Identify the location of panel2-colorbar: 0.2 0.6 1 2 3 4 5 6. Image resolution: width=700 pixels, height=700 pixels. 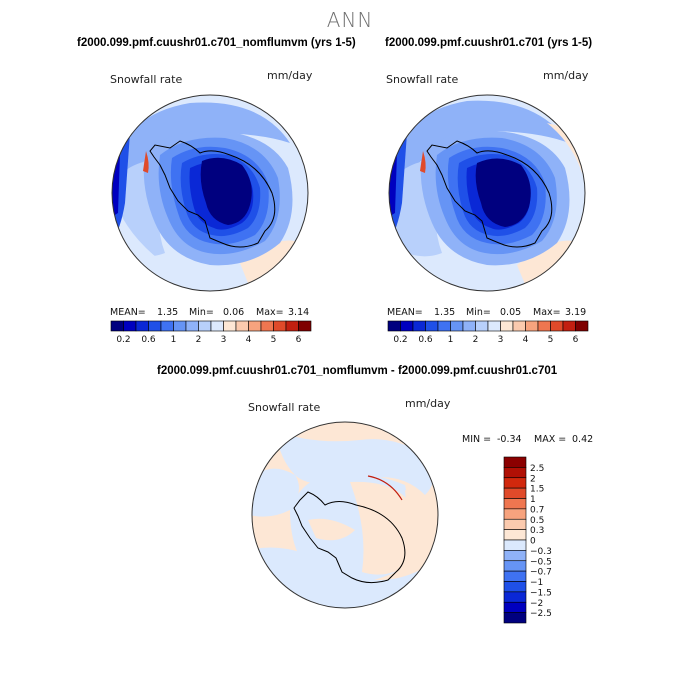
(488, 332).